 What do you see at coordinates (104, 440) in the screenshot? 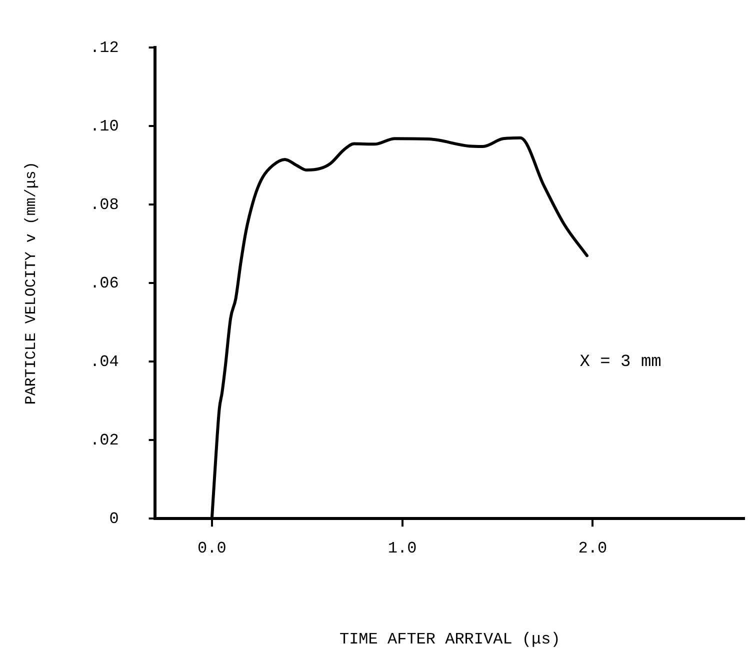
I see `y-tick-label: .02` at bounding box center [104, 440].